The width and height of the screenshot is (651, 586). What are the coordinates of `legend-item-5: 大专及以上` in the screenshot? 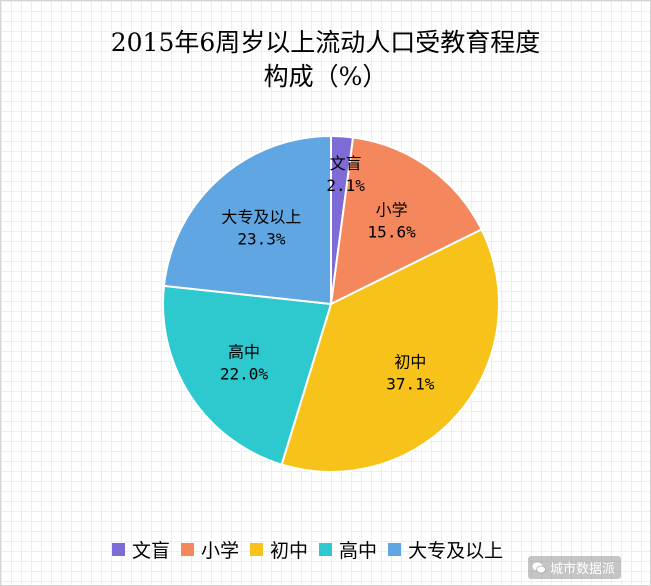 It's located at (445, 549).